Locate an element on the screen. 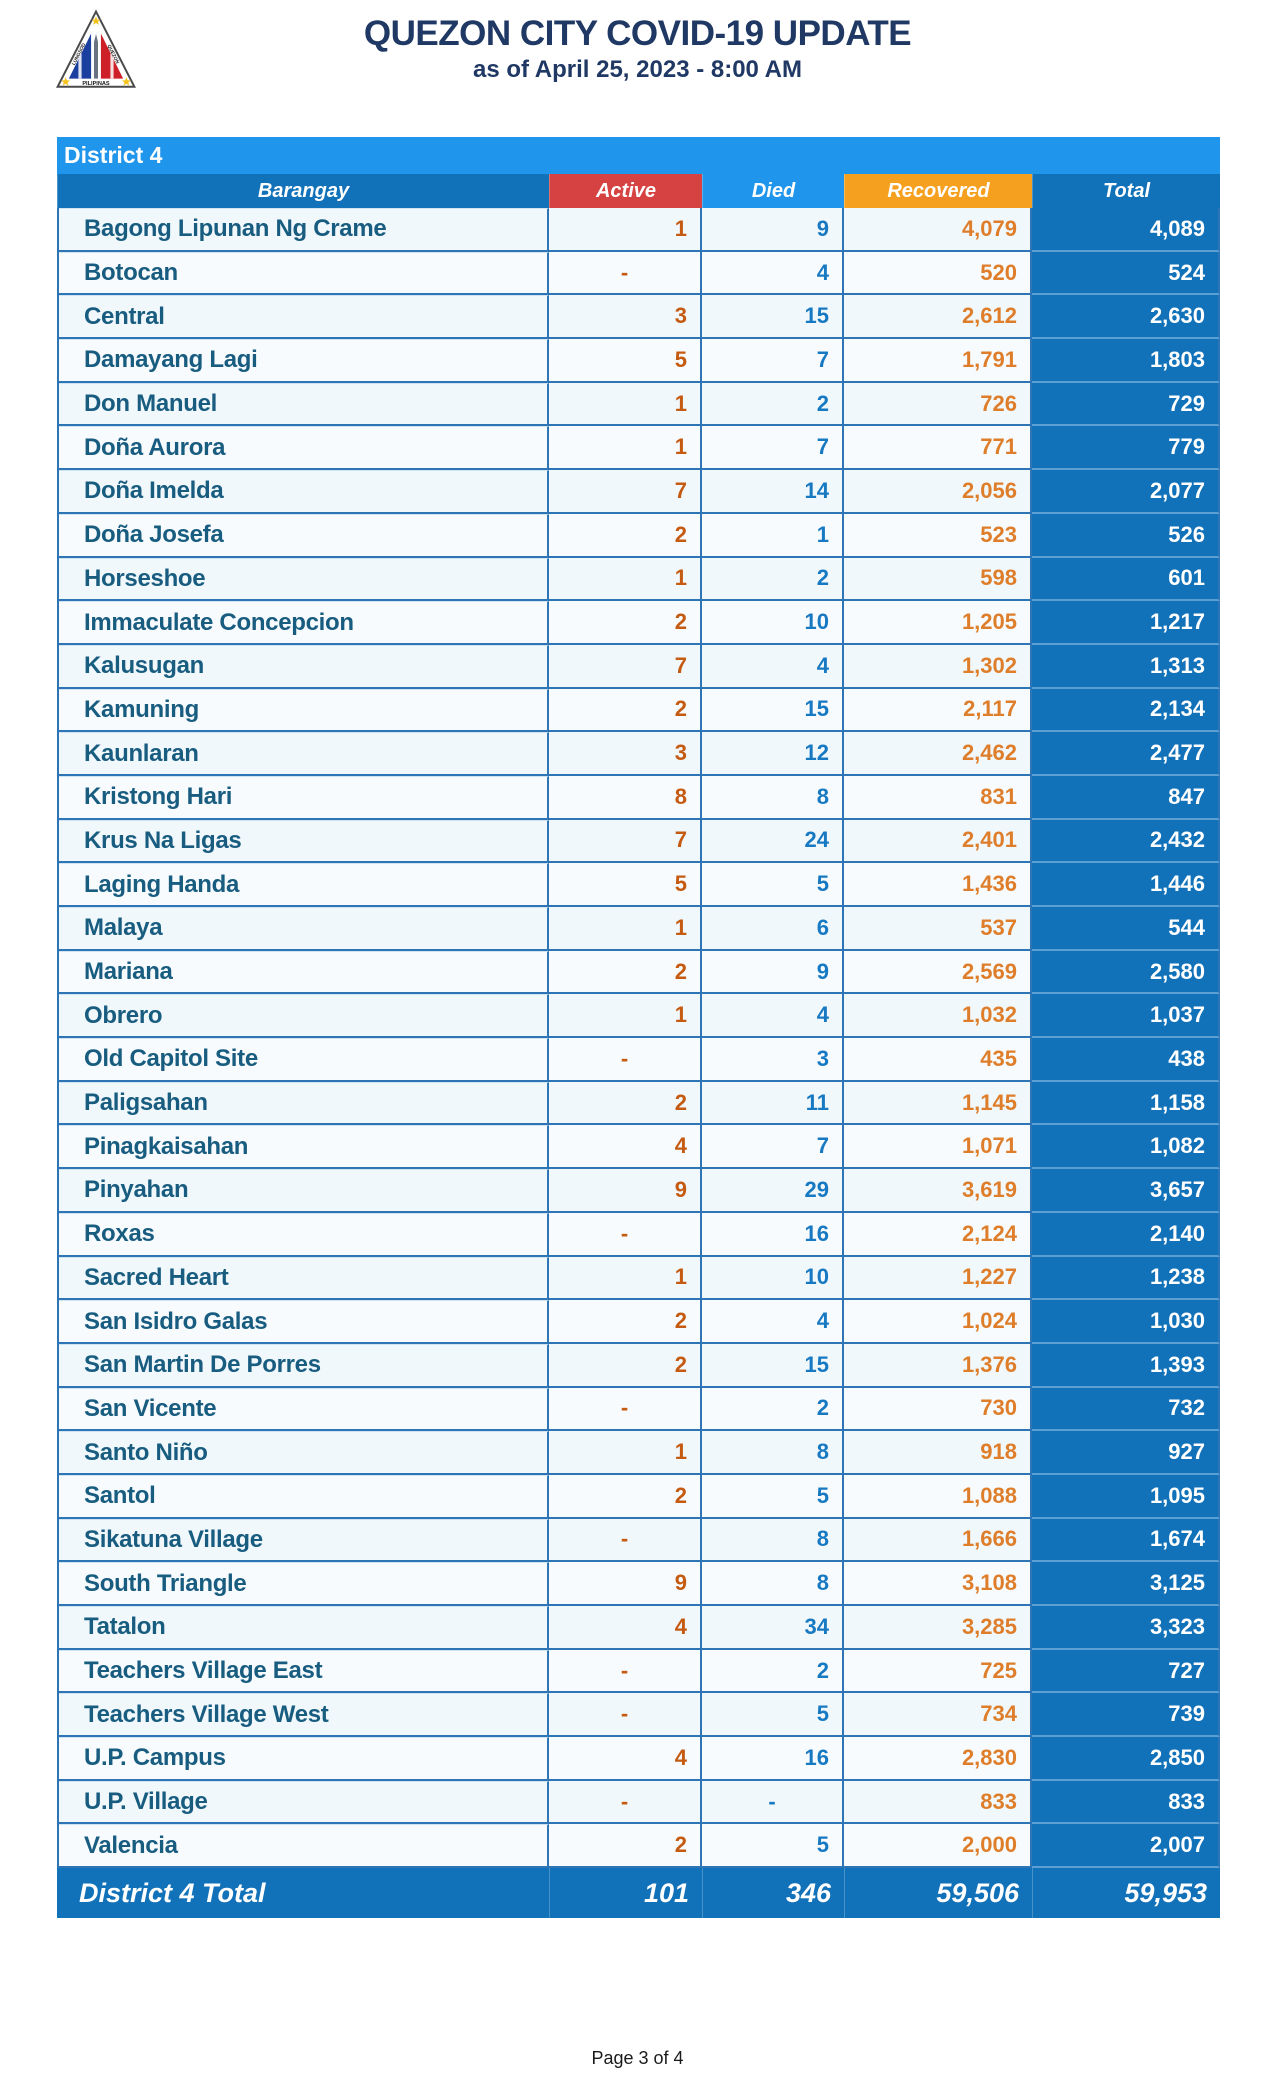  cell-active: 5 is located at coordinates (625, 885).